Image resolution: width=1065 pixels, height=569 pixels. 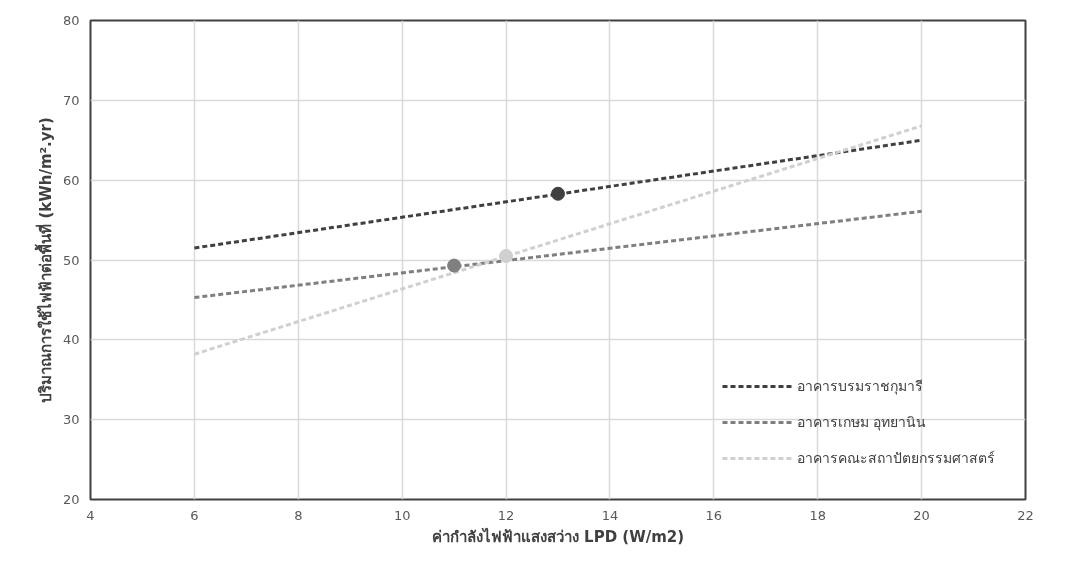 I want to click on legend-label: อาคารบรมราชกุมารี, so click(x=860, y=387).